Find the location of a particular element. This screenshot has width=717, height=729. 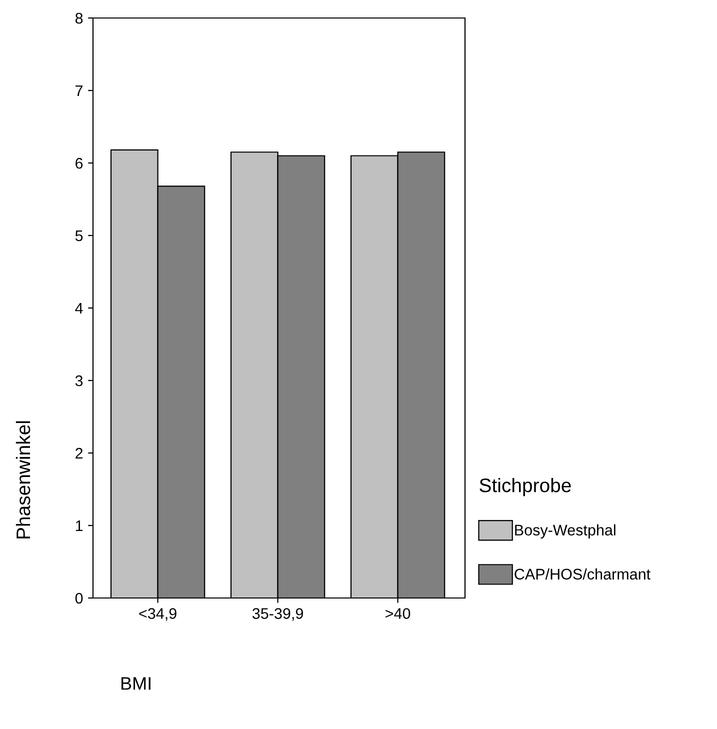

legend-label: Bosy-Westphal is located at coordinates (565, 531).